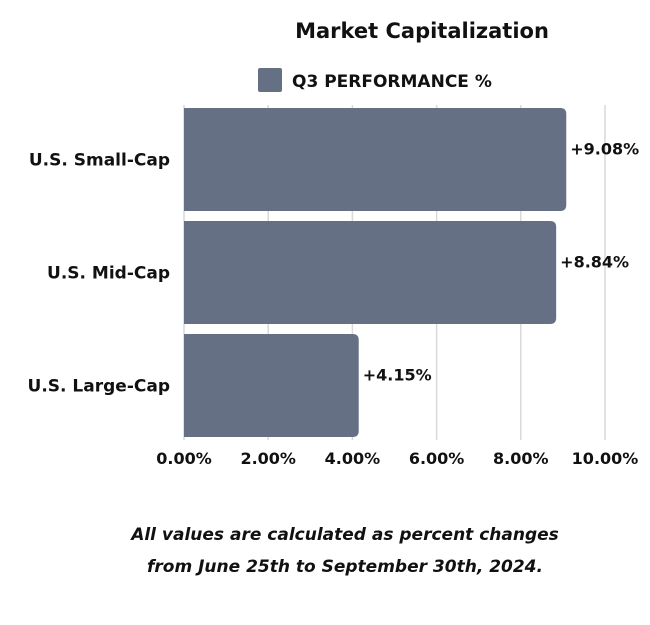 The image size is (650, 625). What do you see at coordinates (437, 458) in the screenshot?
I see `x-tick-label: 6.00%` at bounding box center [437, 458].